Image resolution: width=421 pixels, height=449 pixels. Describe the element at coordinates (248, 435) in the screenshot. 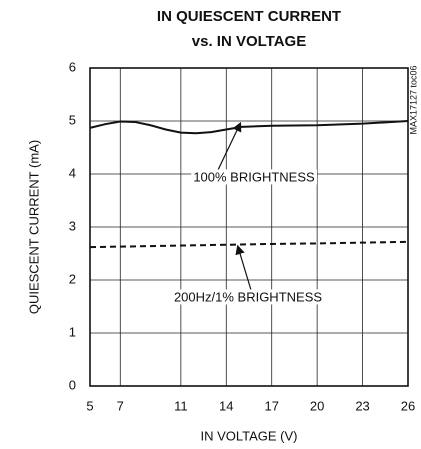

I see `x-axis-label: IN VOLTAGE (V)` at that location.